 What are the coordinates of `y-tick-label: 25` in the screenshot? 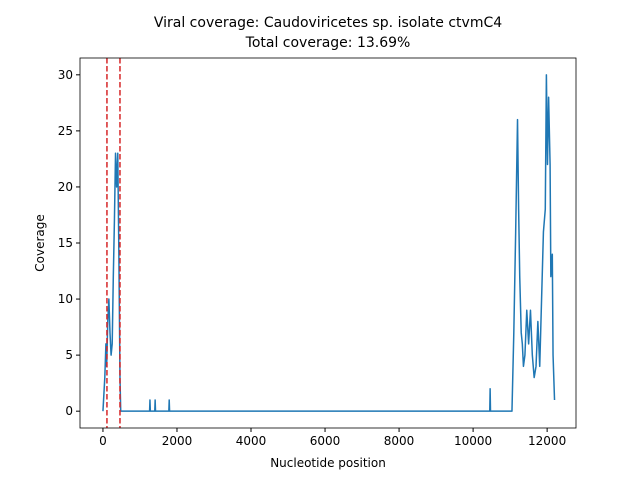 It's located at (65, 131).